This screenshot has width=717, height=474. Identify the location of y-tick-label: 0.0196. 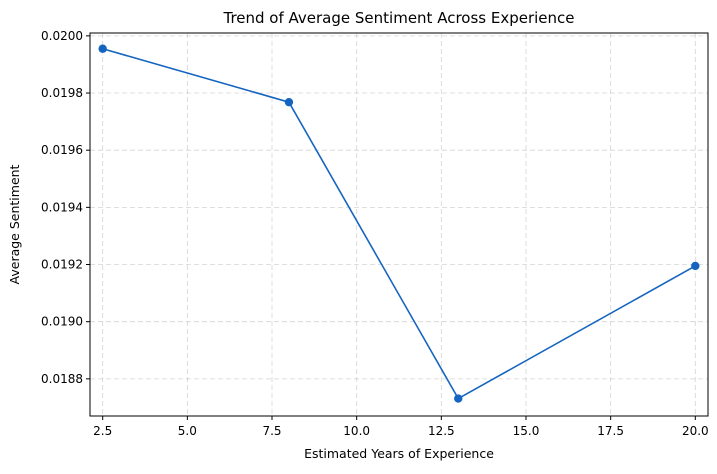
(62, 150).